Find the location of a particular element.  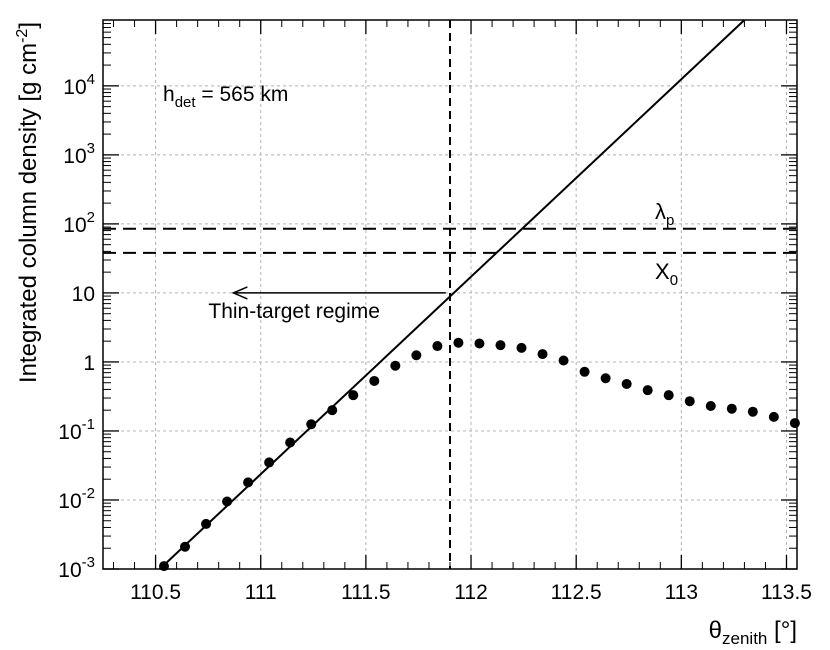

lambda-p-label: λp is located at coordinates (664, 214).